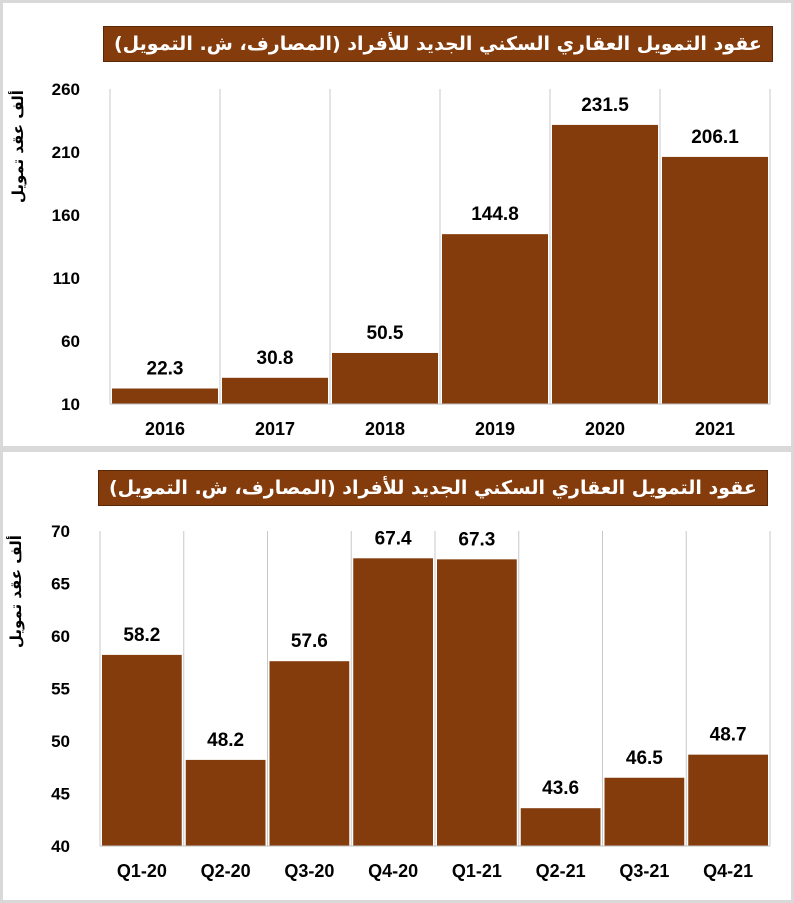 The height and width of the screenshot is (903, 794). I want to click on data-label: 50.5, so click(385, 333).